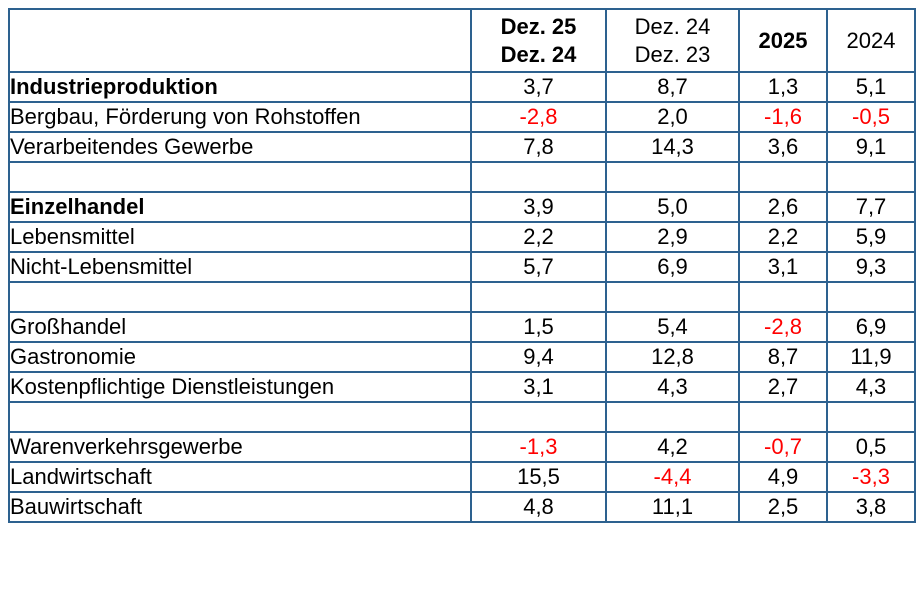 The height and width of the screenshot is (597, 922). I want to click on value-cell: 5,7, so click(538, 267).